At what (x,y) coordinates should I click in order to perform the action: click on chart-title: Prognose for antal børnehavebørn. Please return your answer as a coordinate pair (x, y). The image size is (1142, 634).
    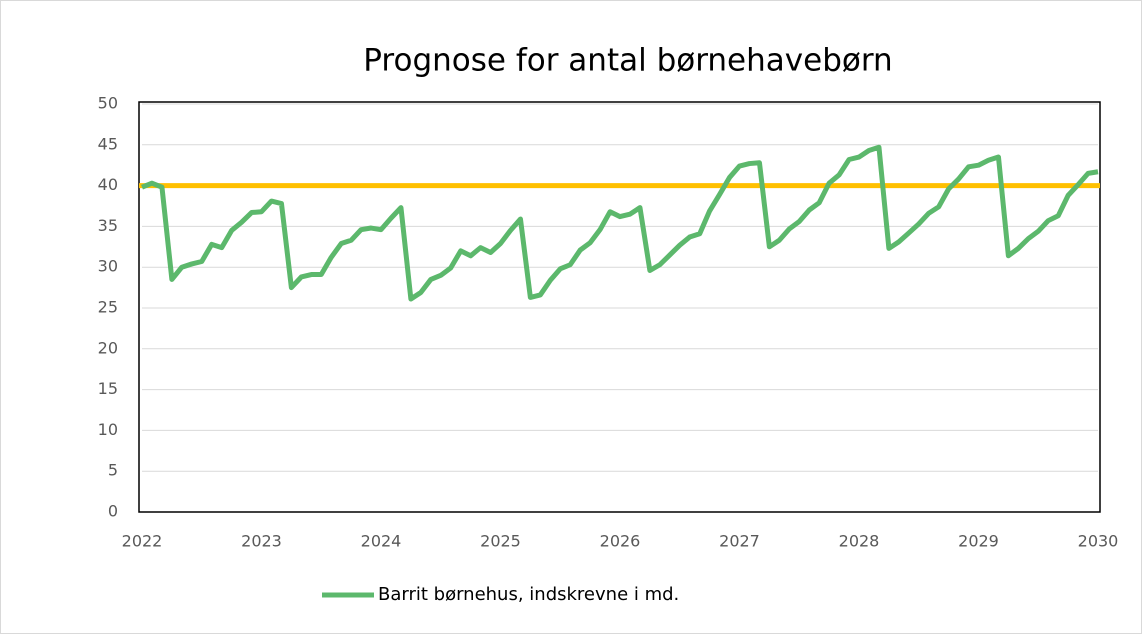
    Looking at the image, I should click on (627, 61).